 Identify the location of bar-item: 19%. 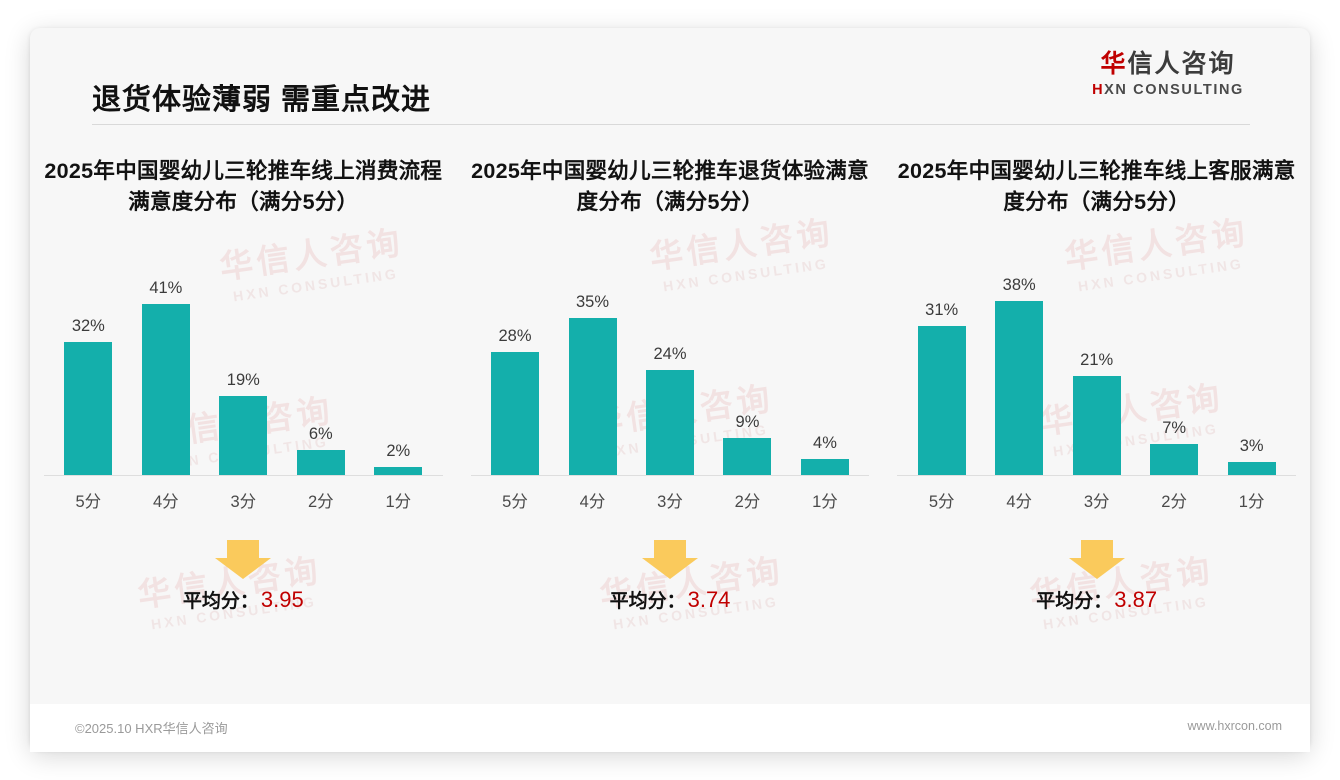
(243, 376).